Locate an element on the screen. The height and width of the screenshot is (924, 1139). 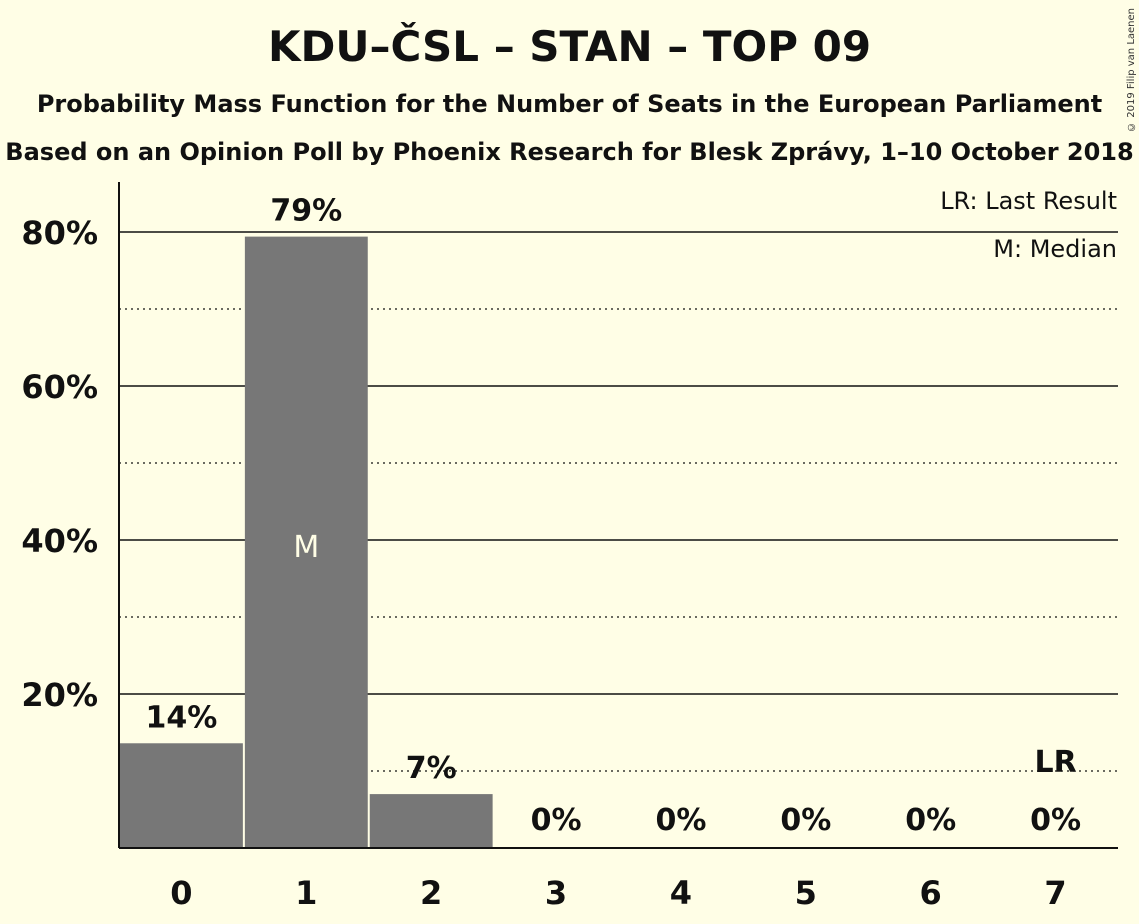
legend-last-result: LR: Last Result is located at coordinates (1028, 201).